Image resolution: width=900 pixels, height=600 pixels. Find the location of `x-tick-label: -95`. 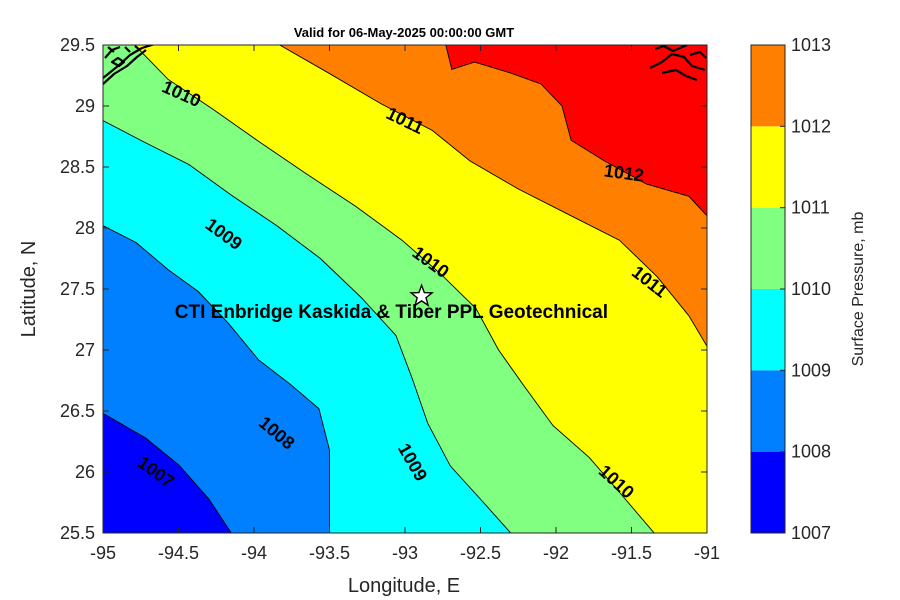

x-tick-label: -95 is located at coordinates (103, 553).